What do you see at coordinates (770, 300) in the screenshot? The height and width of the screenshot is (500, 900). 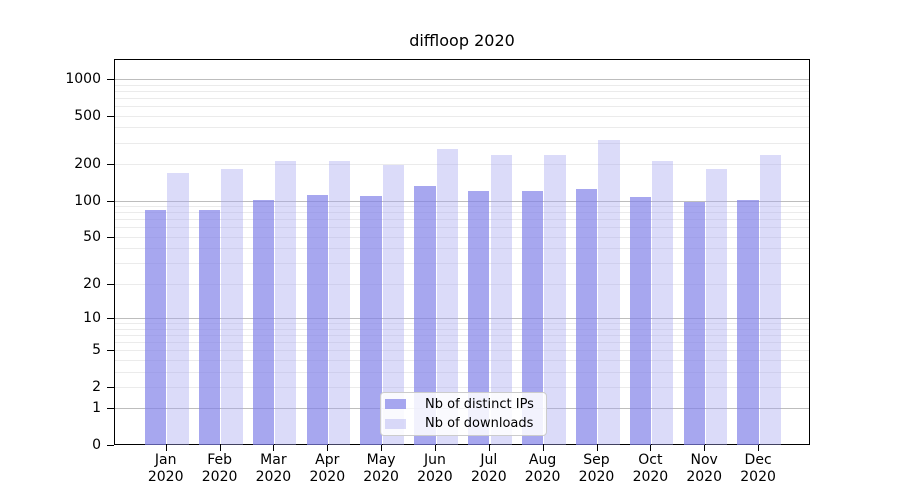 I see `bar-downloads-dec` at bounding box center [770, 300].